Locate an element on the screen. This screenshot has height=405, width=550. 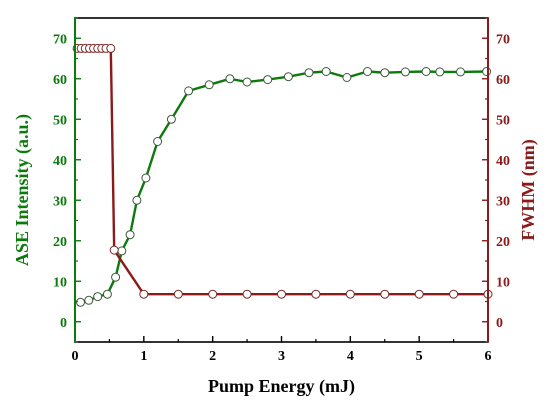
y-left-tick-label: 30 is located at coordinates (60, 201).